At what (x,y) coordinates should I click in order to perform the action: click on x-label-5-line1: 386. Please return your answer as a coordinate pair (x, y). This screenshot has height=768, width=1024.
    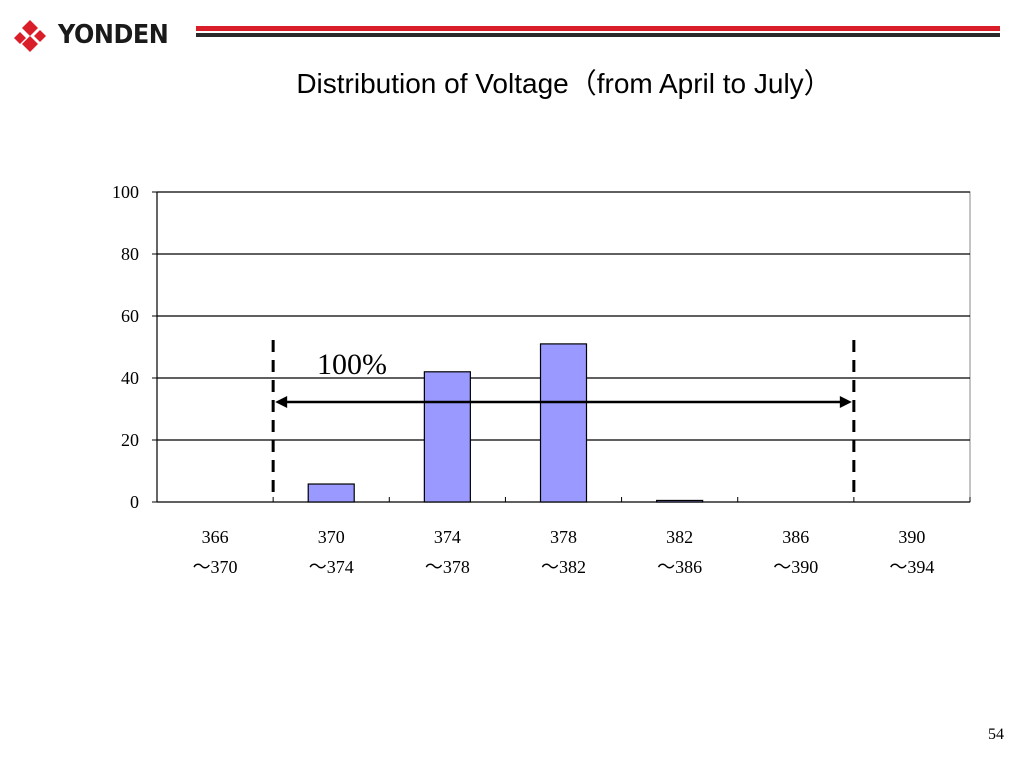
    Looking at the image, I should click on (795, 537).